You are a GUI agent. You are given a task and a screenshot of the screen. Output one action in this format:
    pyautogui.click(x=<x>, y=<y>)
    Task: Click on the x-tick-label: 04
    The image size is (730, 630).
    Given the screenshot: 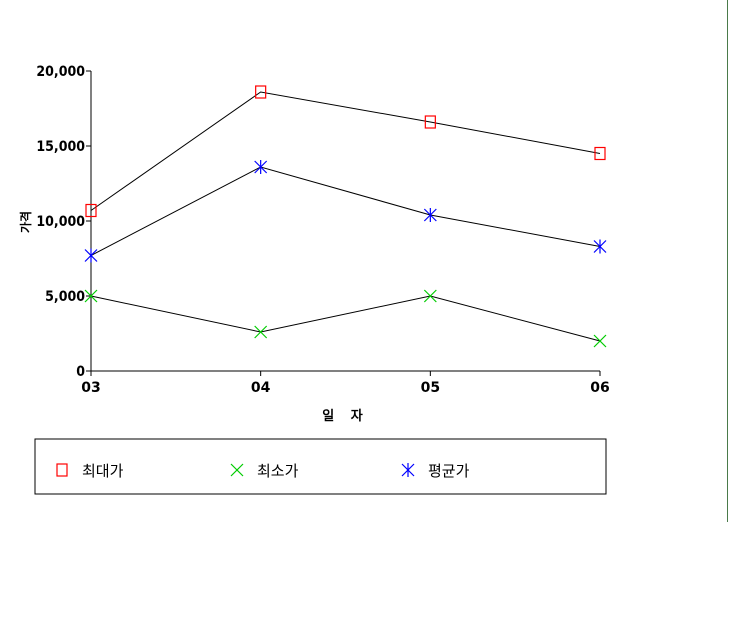 What is the action you would take?
    pyautogui.click(x=261, y=388)
    